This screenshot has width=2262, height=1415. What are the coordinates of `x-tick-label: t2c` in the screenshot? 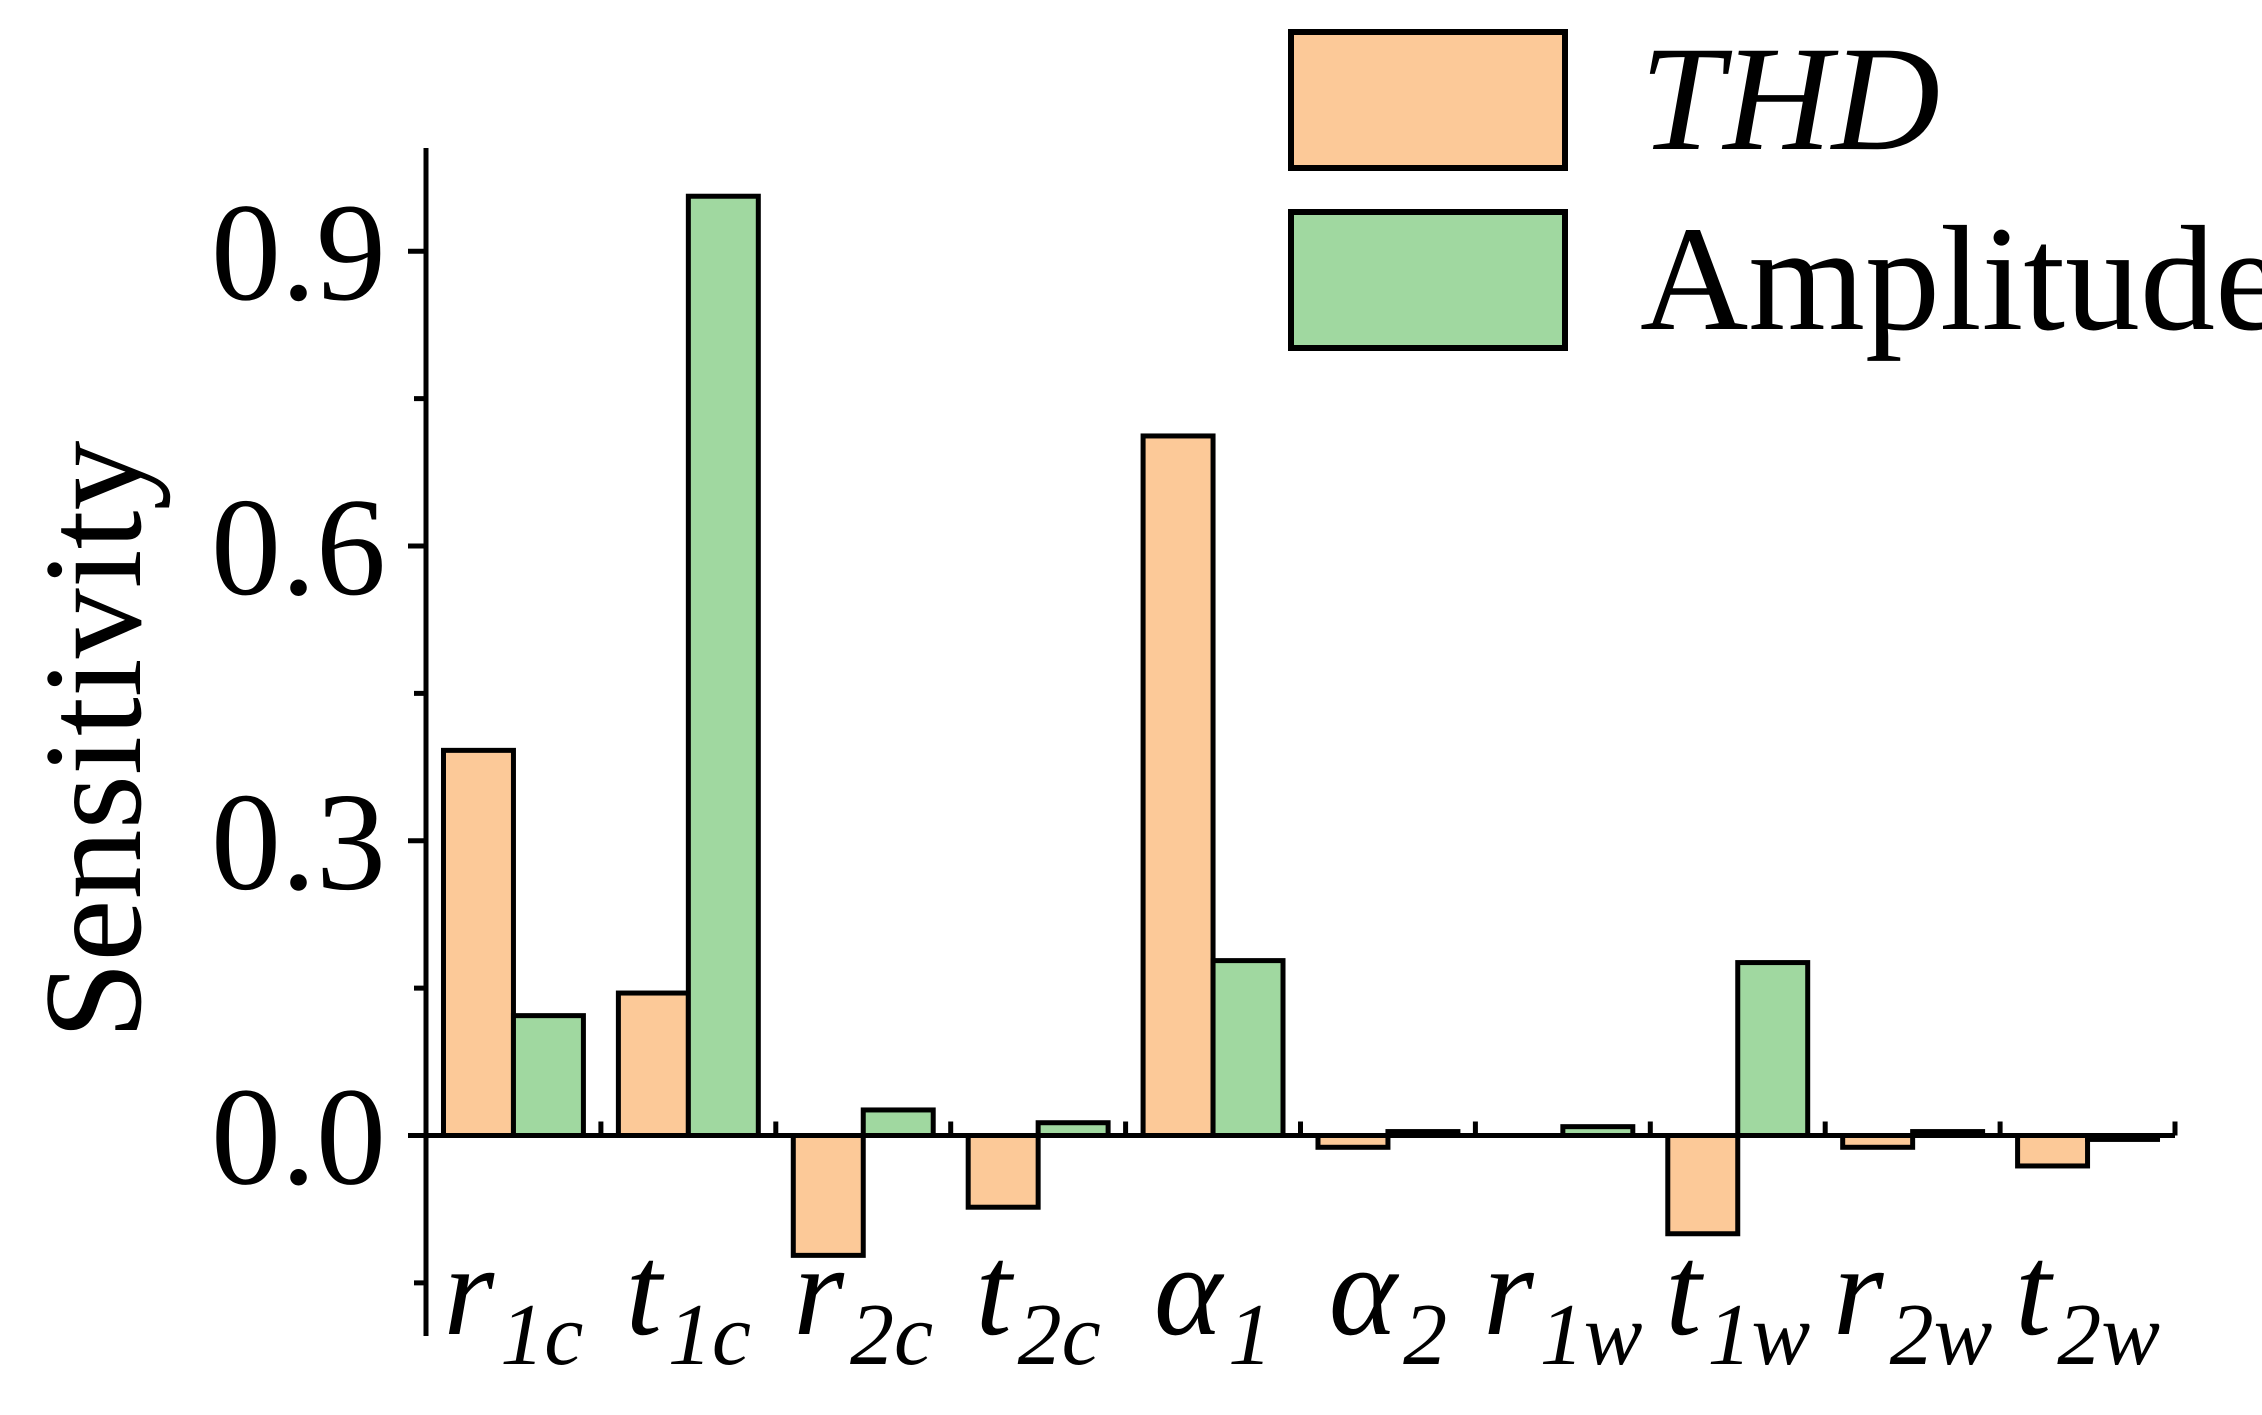 It's located at (1038, 1301).